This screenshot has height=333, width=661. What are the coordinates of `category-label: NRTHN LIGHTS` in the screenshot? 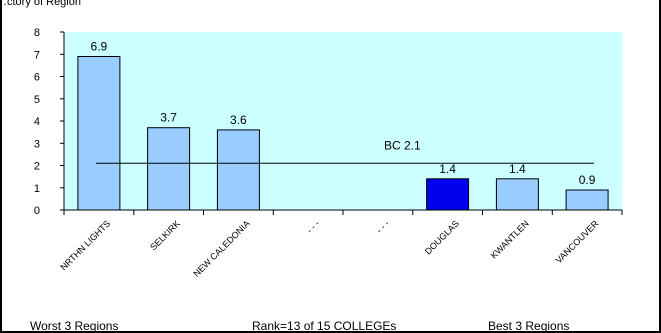 It's located at (85, 245).